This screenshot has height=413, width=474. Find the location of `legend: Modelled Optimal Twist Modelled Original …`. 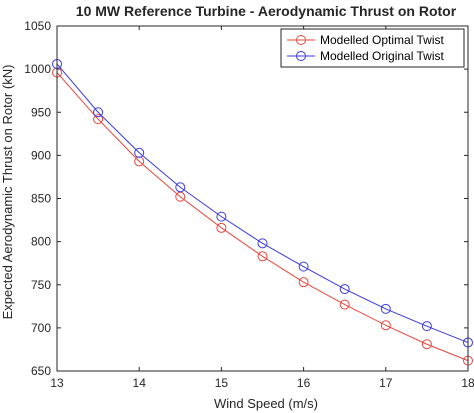

legend: Modelled Optimal Twist Modelled Original … is located at coordinates (372, 48).